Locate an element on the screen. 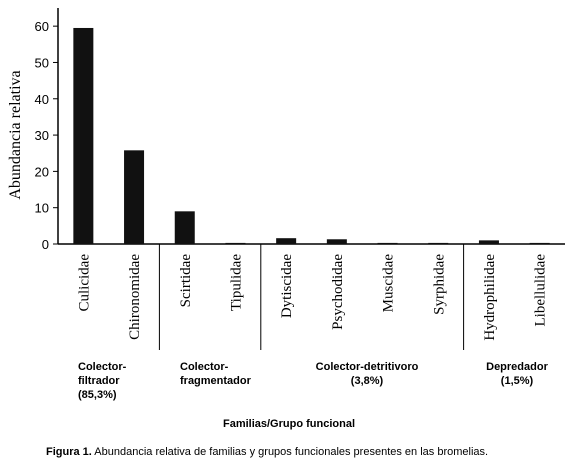 The height and width of the screenshot is (462, 579). y-tick-label: 60 is located at coordinates (42, 26).